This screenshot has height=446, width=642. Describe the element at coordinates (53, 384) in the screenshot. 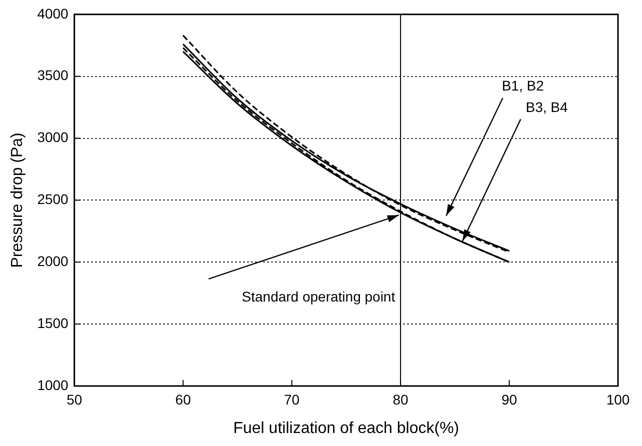

I see `y-tick-label: 1000` at that location.